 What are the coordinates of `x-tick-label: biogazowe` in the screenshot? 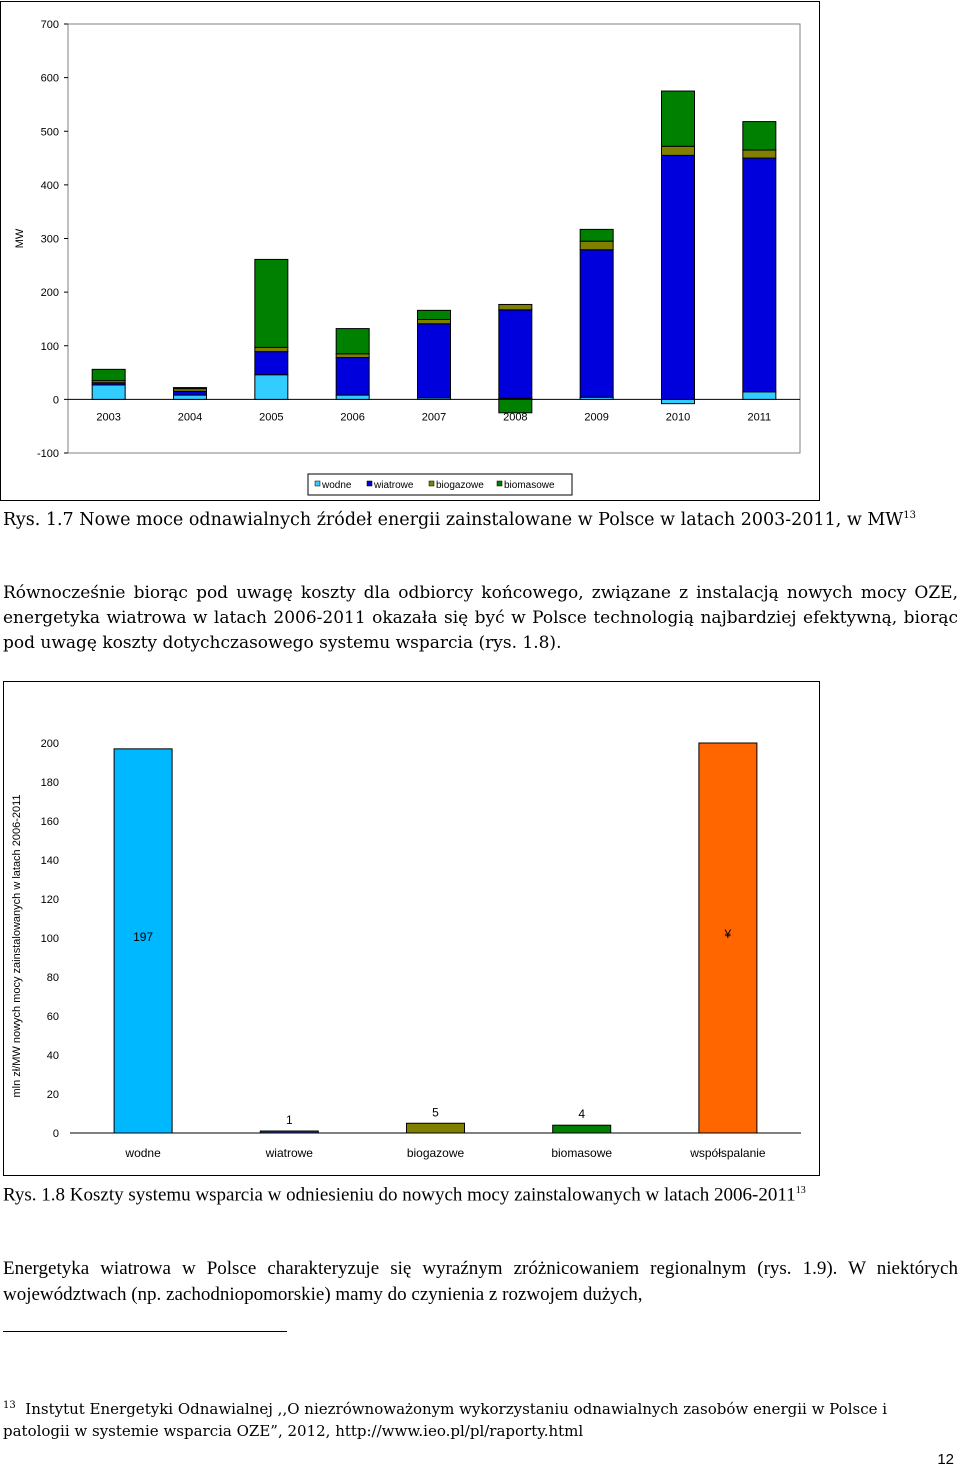 It's located at (436, 1153).